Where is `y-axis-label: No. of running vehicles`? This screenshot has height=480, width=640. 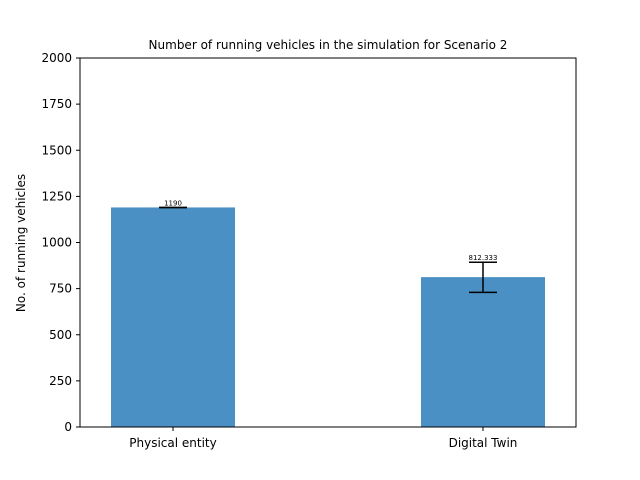 y-axis-label: No. of running vehicles is located at coordinates (21, 243).